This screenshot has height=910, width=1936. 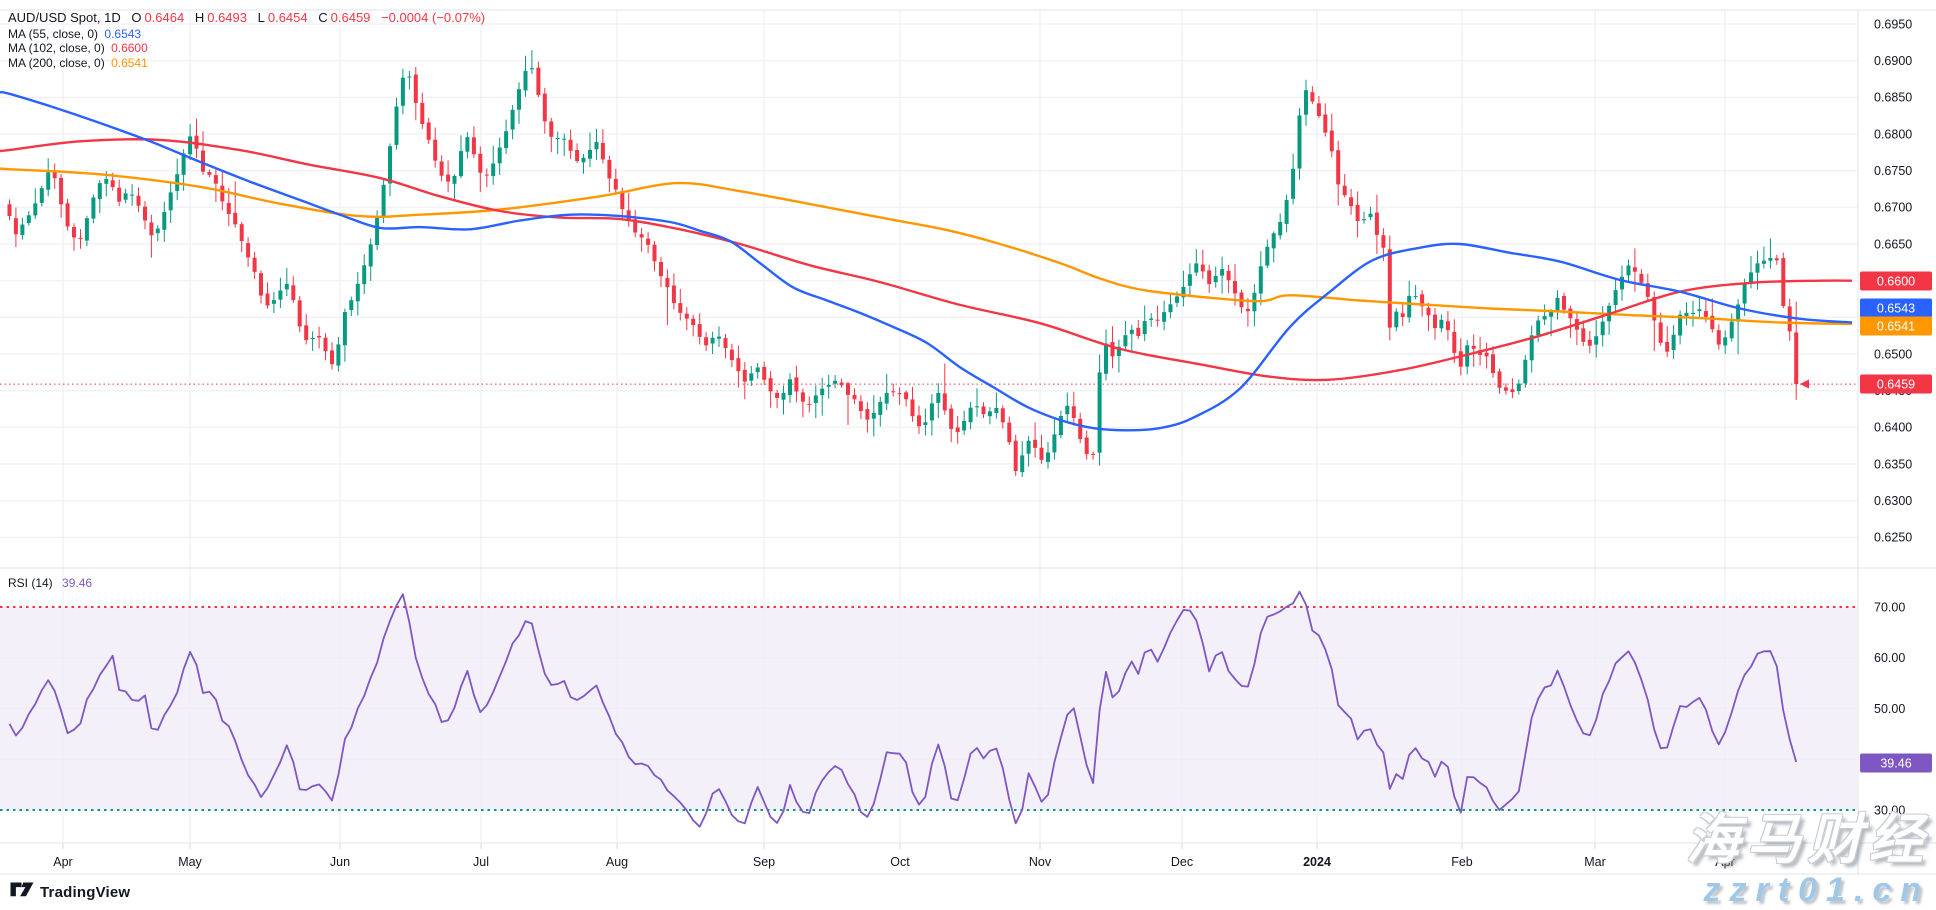 I want to click on time-axis: Apr May Jun Jul Aug Sep Oct Nov Dec 2024 Feb Mar Apr, so click(x=894, y=856).